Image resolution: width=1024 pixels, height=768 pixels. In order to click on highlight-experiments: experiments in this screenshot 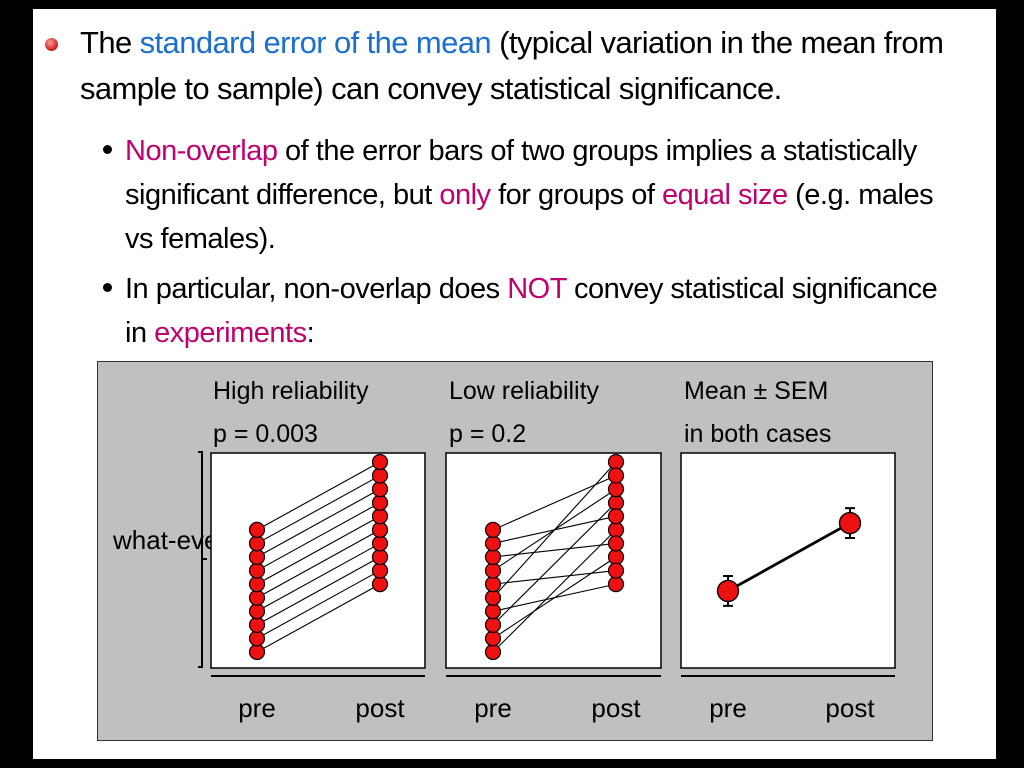, I will do `click(230, 333)`.